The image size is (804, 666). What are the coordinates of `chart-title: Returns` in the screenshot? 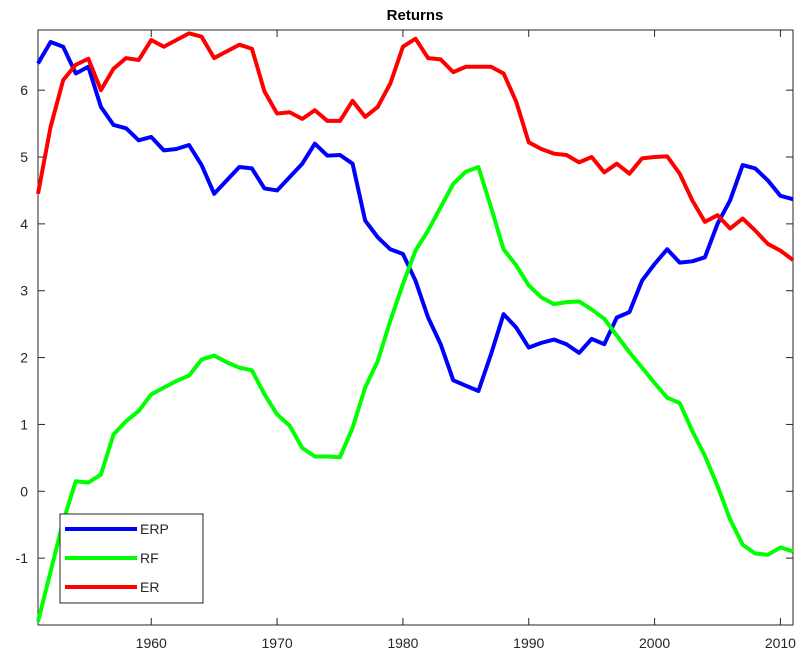 It's located at (415, 15).